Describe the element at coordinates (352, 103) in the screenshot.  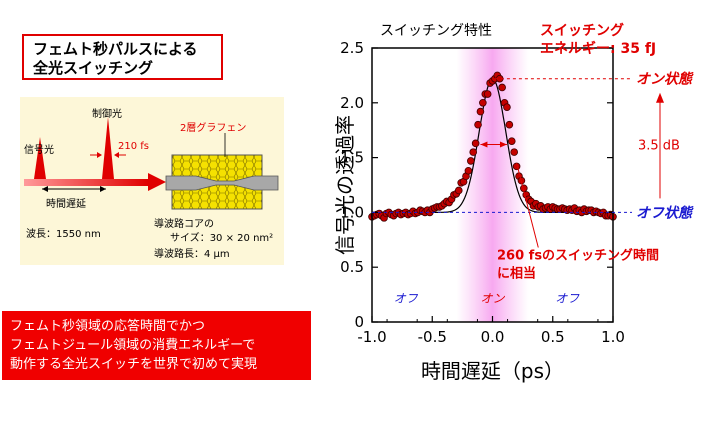
I see `y-tick-label: 2.0` at that location.